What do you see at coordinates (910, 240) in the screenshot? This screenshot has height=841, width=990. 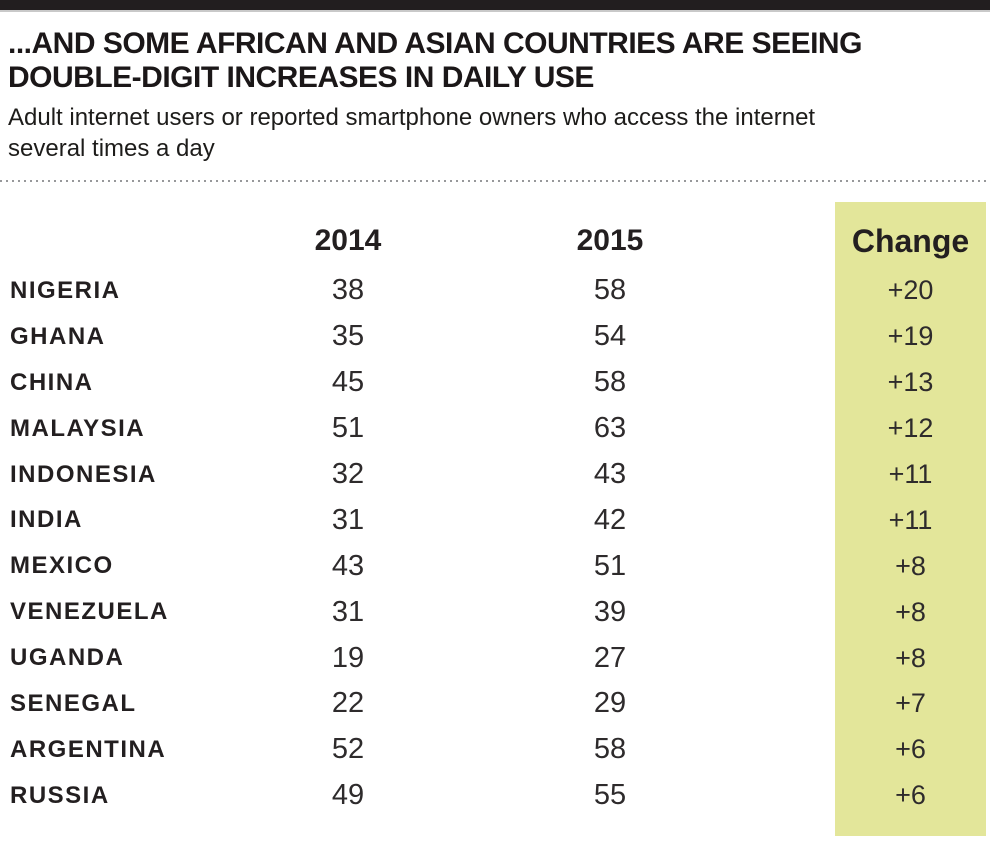 I see `column-header-change: Change` at bounding box center [910, 240].